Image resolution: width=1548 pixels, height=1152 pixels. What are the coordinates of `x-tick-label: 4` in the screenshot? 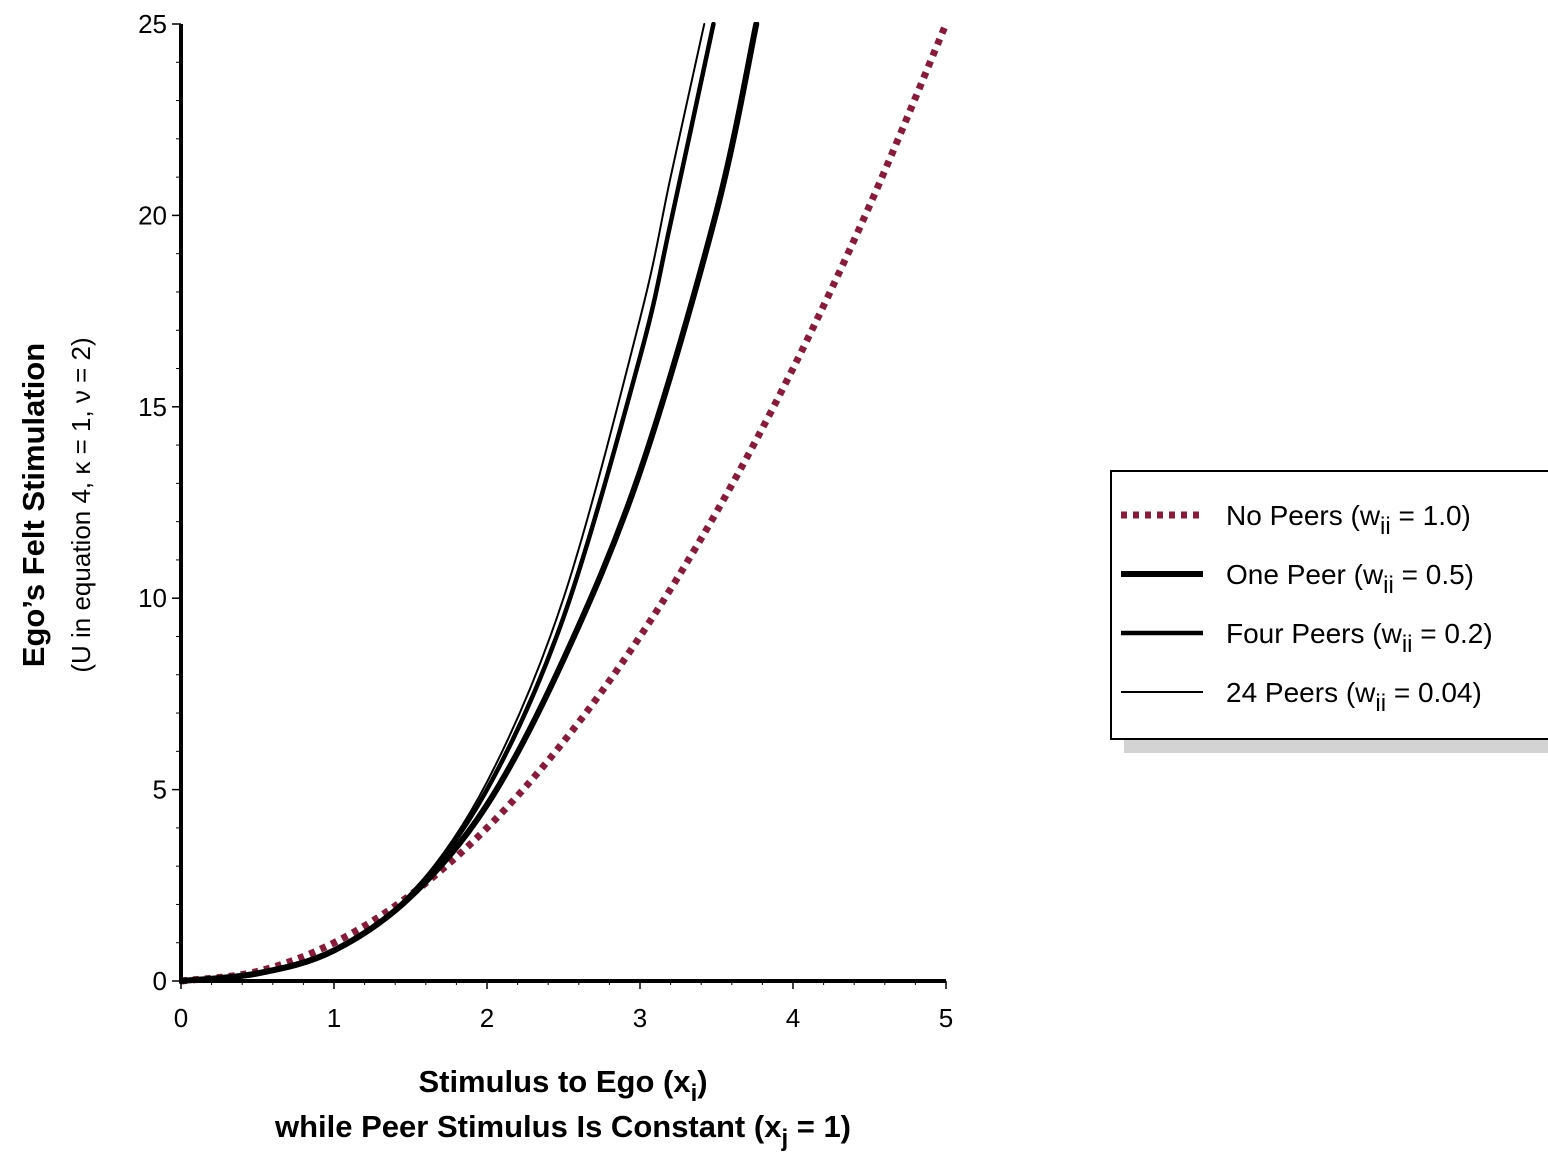 It's located at (793, 1018).